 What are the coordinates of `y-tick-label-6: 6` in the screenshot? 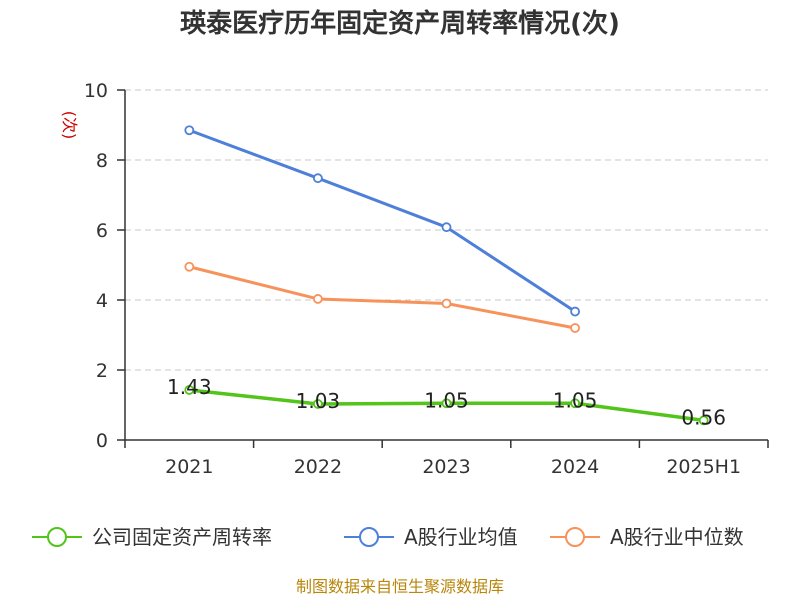 It's located at (102, 231).